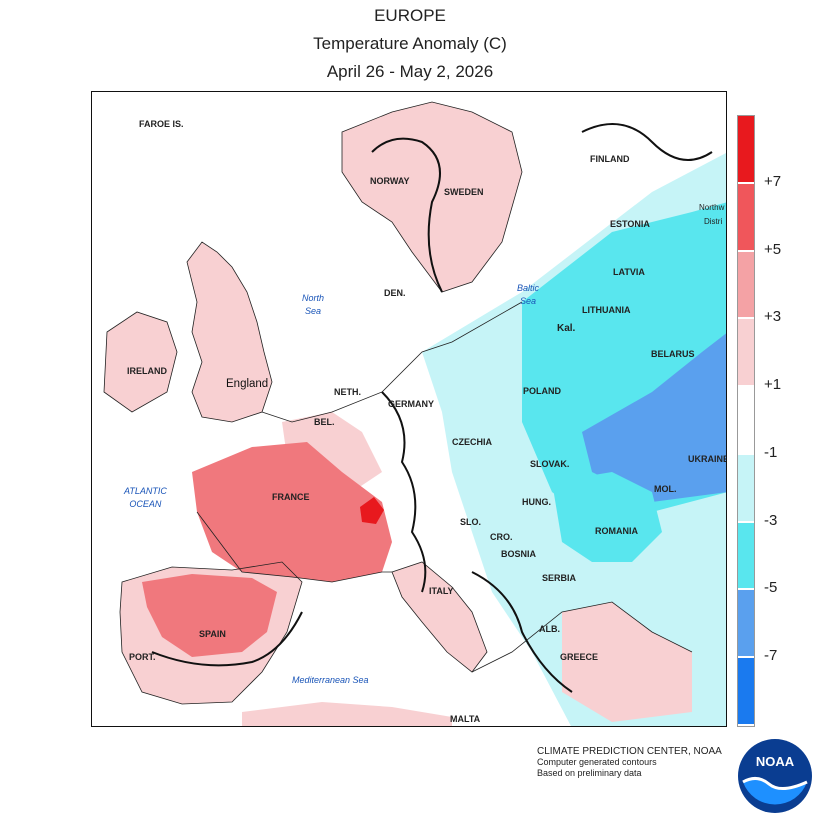 This screenshot has height=820, width=820. Describe the element at coordinates (773, 249) in the screenshot. I see `legend-tick-1: +5` at that location.